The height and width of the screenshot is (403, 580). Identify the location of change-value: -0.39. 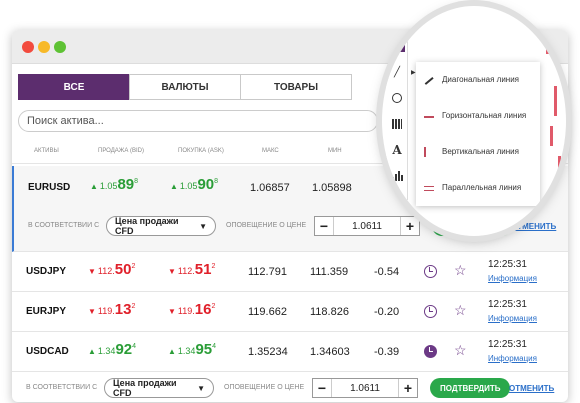
(387, 352).